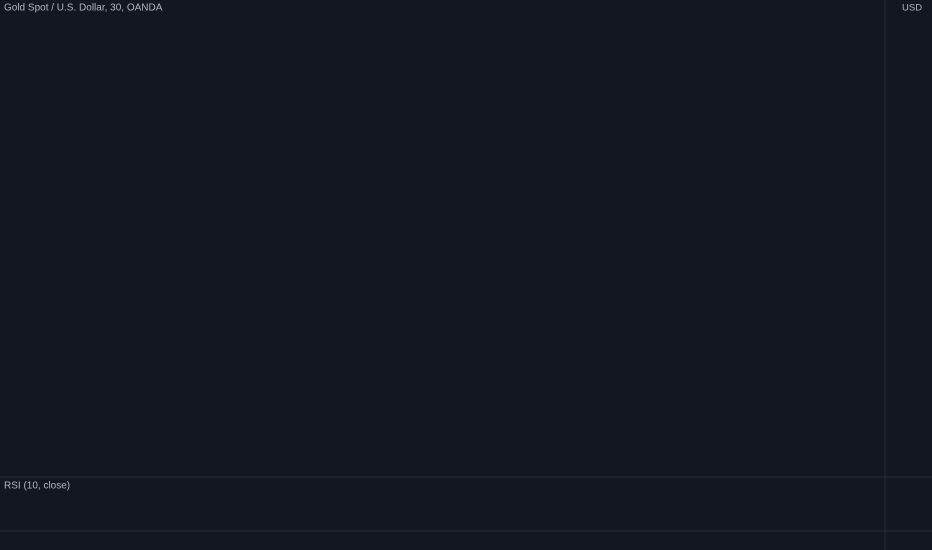 Image resolution: width=932 pixels, height=550 pixels. What do you see at coordinates (83, 8) in the screenshot?
I see `chart-title: Gold Spot / U.S. Dollar, 30, OANDA` at bounding box center [83, 8].